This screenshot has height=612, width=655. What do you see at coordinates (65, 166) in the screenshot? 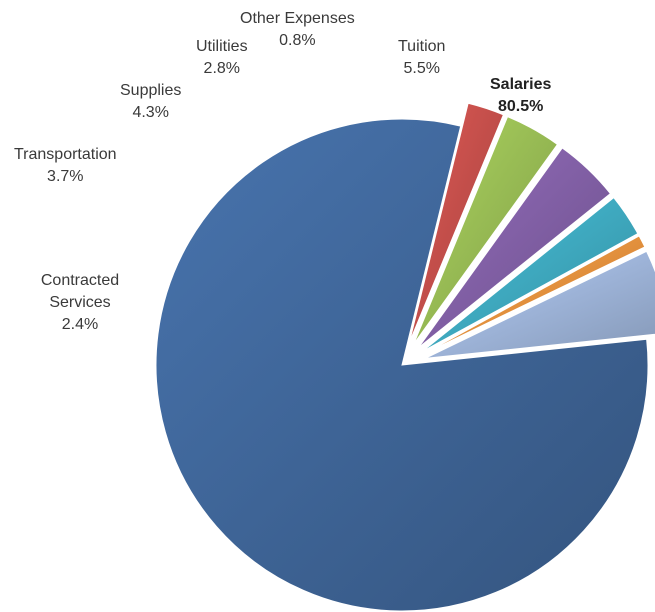
I see `slice-label-transportation: Transportation 3.7%` at bounding box center [65, 166].